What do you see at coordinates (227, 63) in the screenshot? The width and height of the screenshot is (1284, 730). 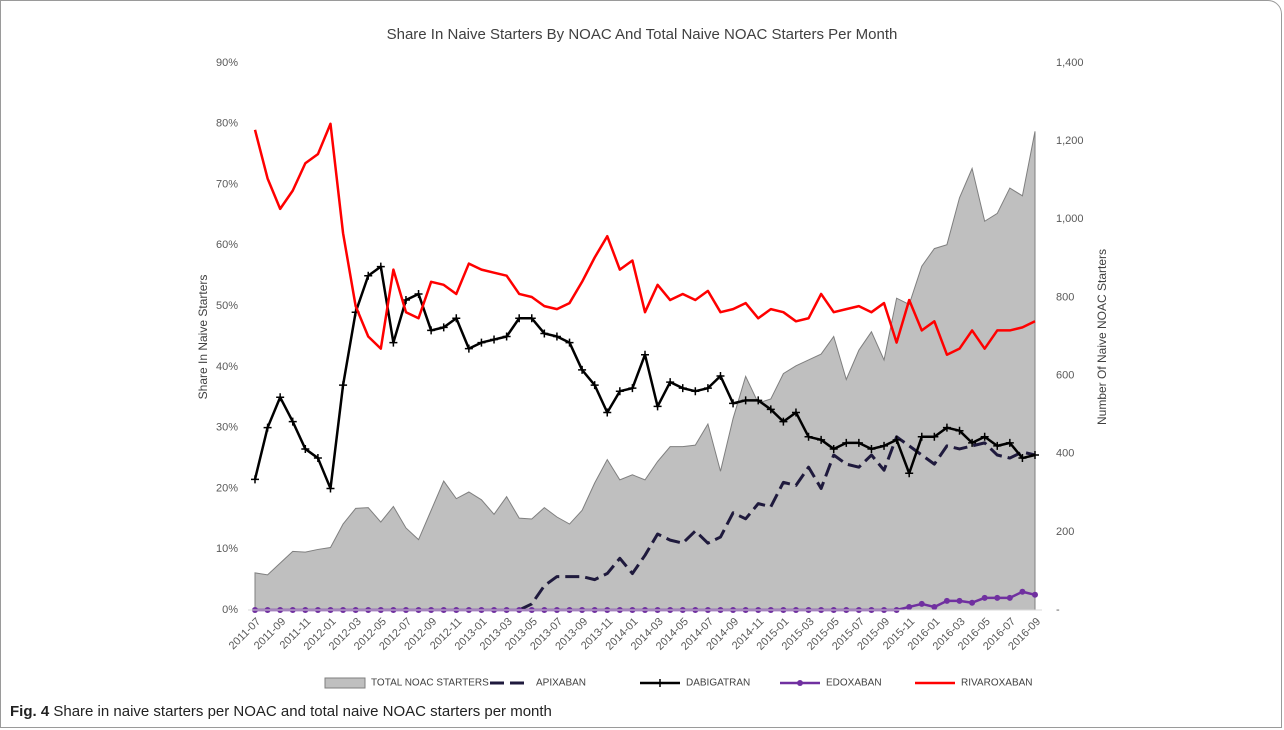 I see `y-tick-label: 90%` at bounding box center [227, 63].